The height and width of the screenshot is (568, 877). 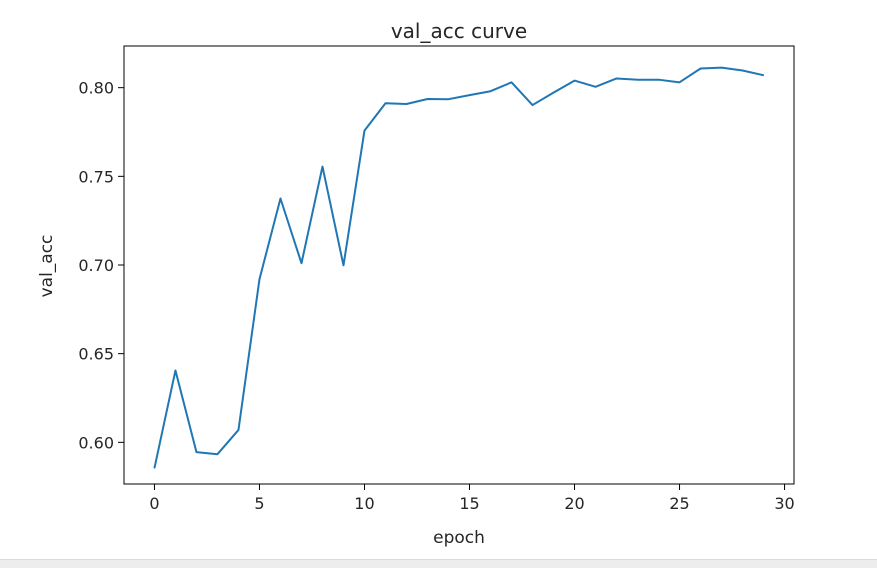 I want to click on x-tick-label: 15, so click(x=469, y=503).